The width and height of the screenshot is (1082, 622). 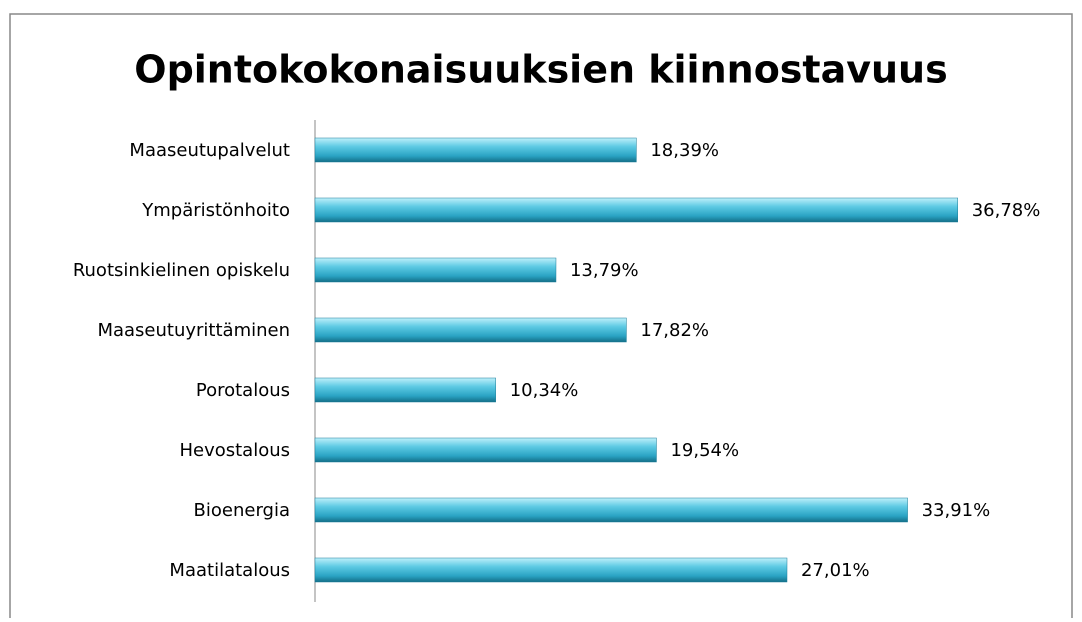 I want to click on y-tick-label: Porotalous, so click(x=243, y=390).